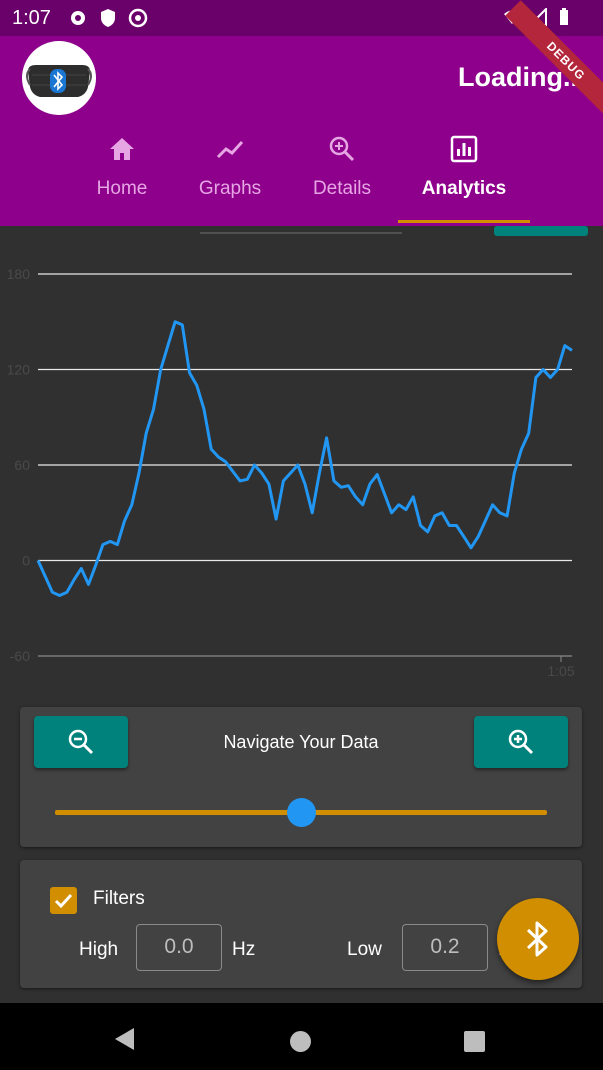 This screenshot has width=603, height=1070. Describe the element at coordinates (342, 188) in the screenshot. I see `tab-label: Details` at that location.